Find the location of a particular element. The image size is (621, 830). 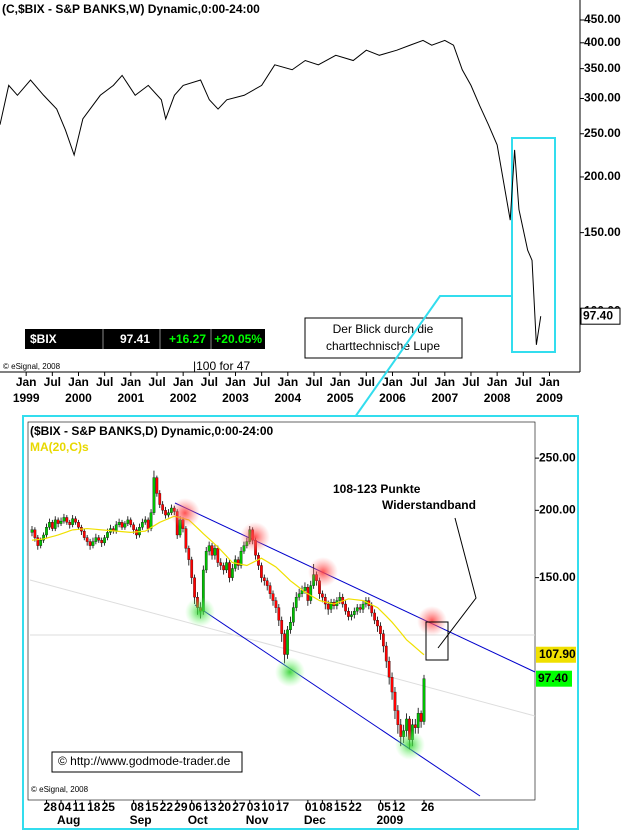

x-tick-label: 06 is located at coordinates (196, 807).